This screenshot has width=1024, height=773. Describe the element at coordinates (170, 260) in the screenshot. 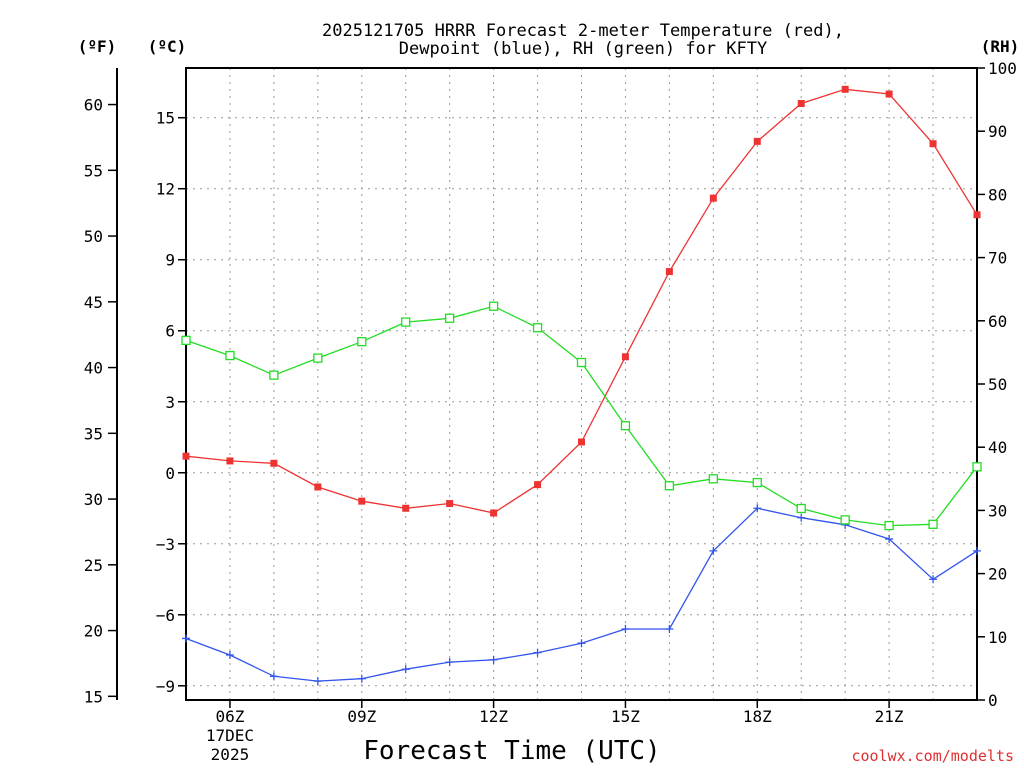

I see `celsius-tick-label: 9` at that location.